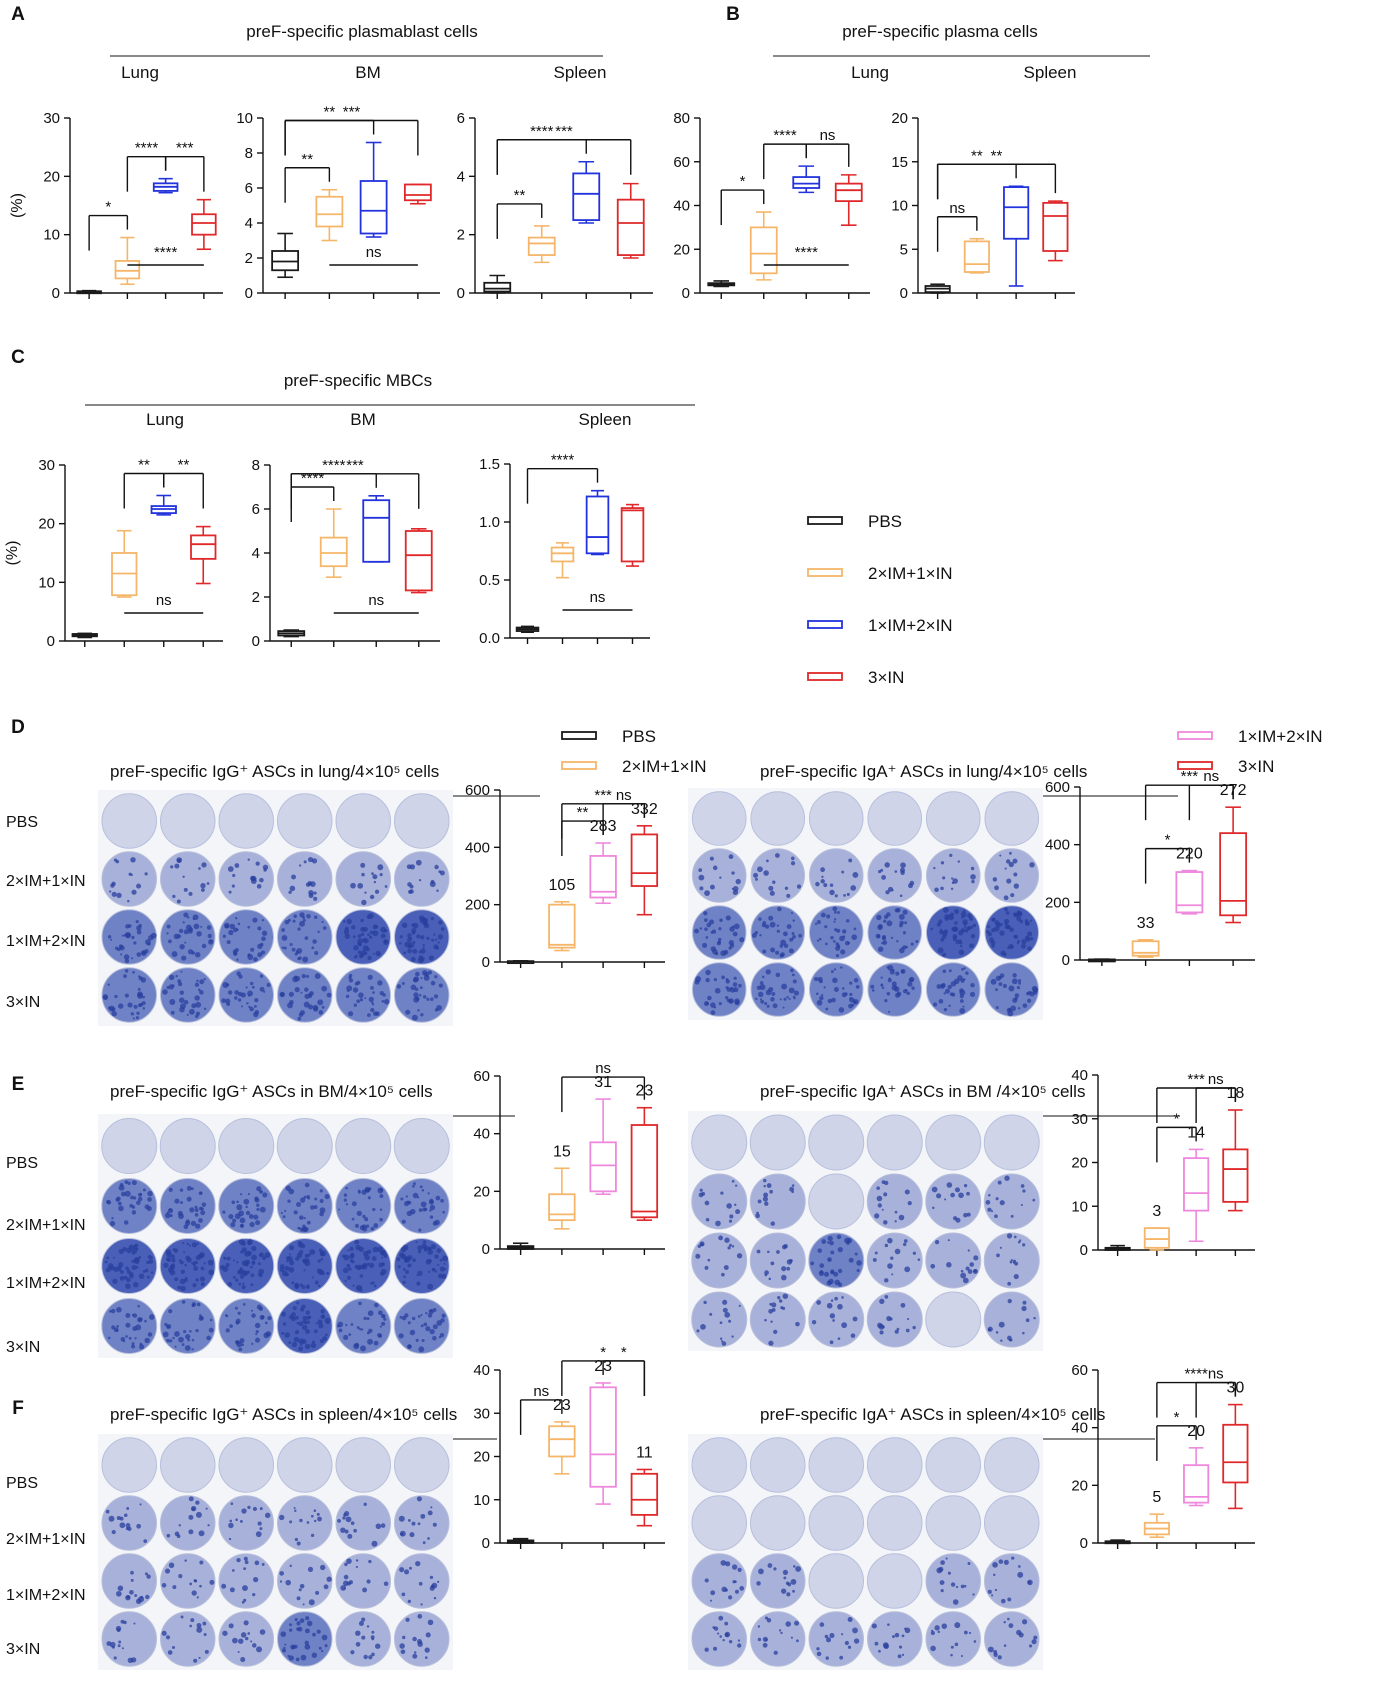 The width and height of the screenshot is (1386, 1699). Describe the element at coordinates (18, 357) in the screenshot. I see `panel-letter-C: C` at that location.